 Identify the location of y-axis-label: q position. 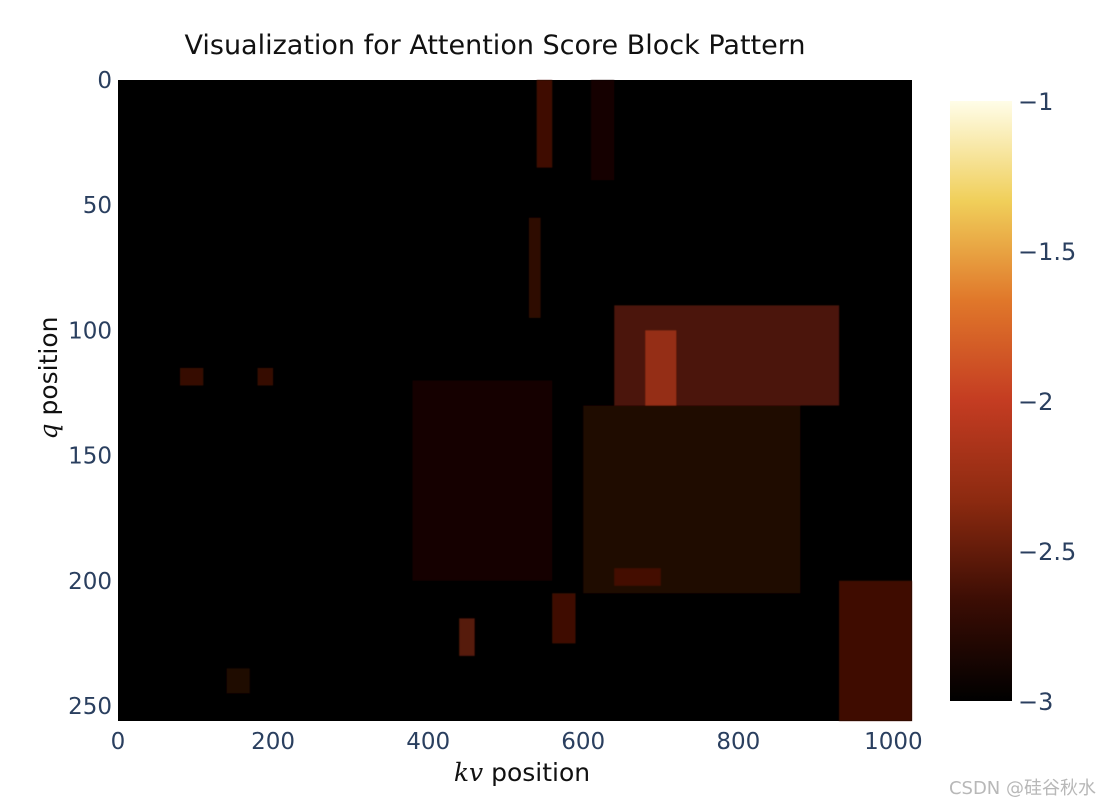
(48, 378).